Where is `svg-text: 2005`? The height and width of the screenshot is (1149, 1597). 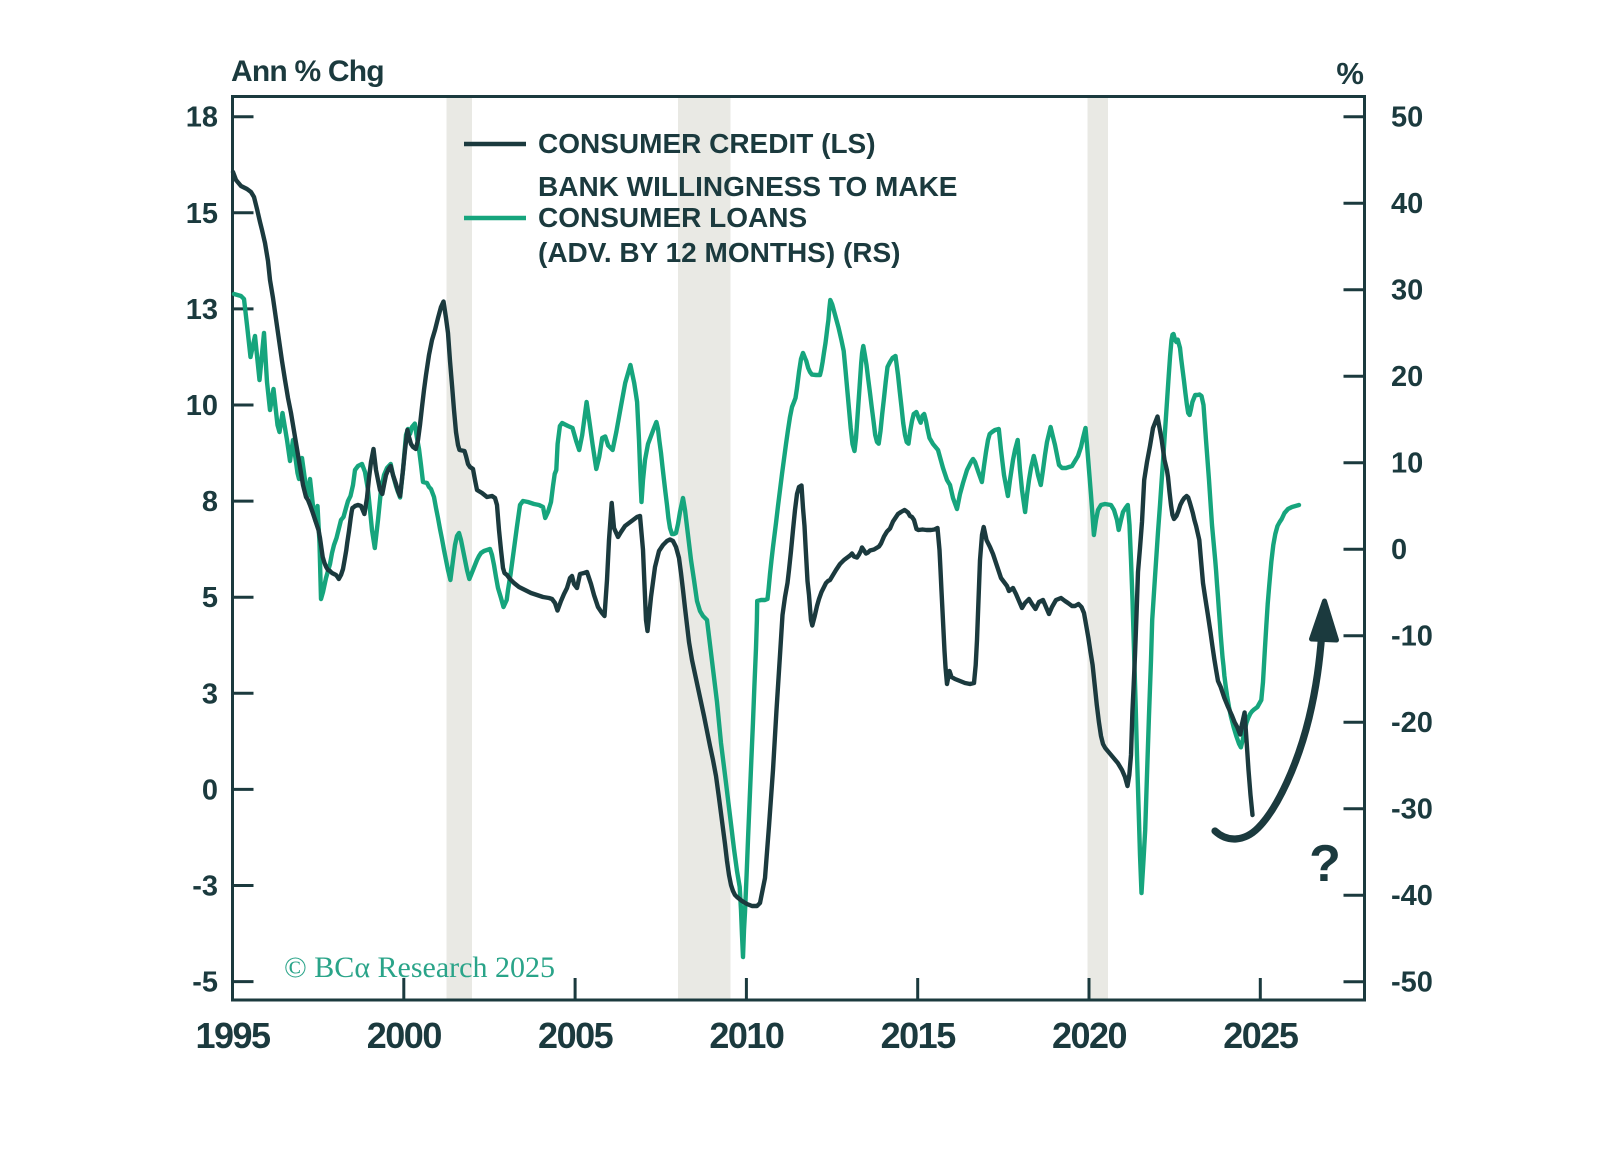
svg-text: 2005 is located at coordinates (576, 1035).